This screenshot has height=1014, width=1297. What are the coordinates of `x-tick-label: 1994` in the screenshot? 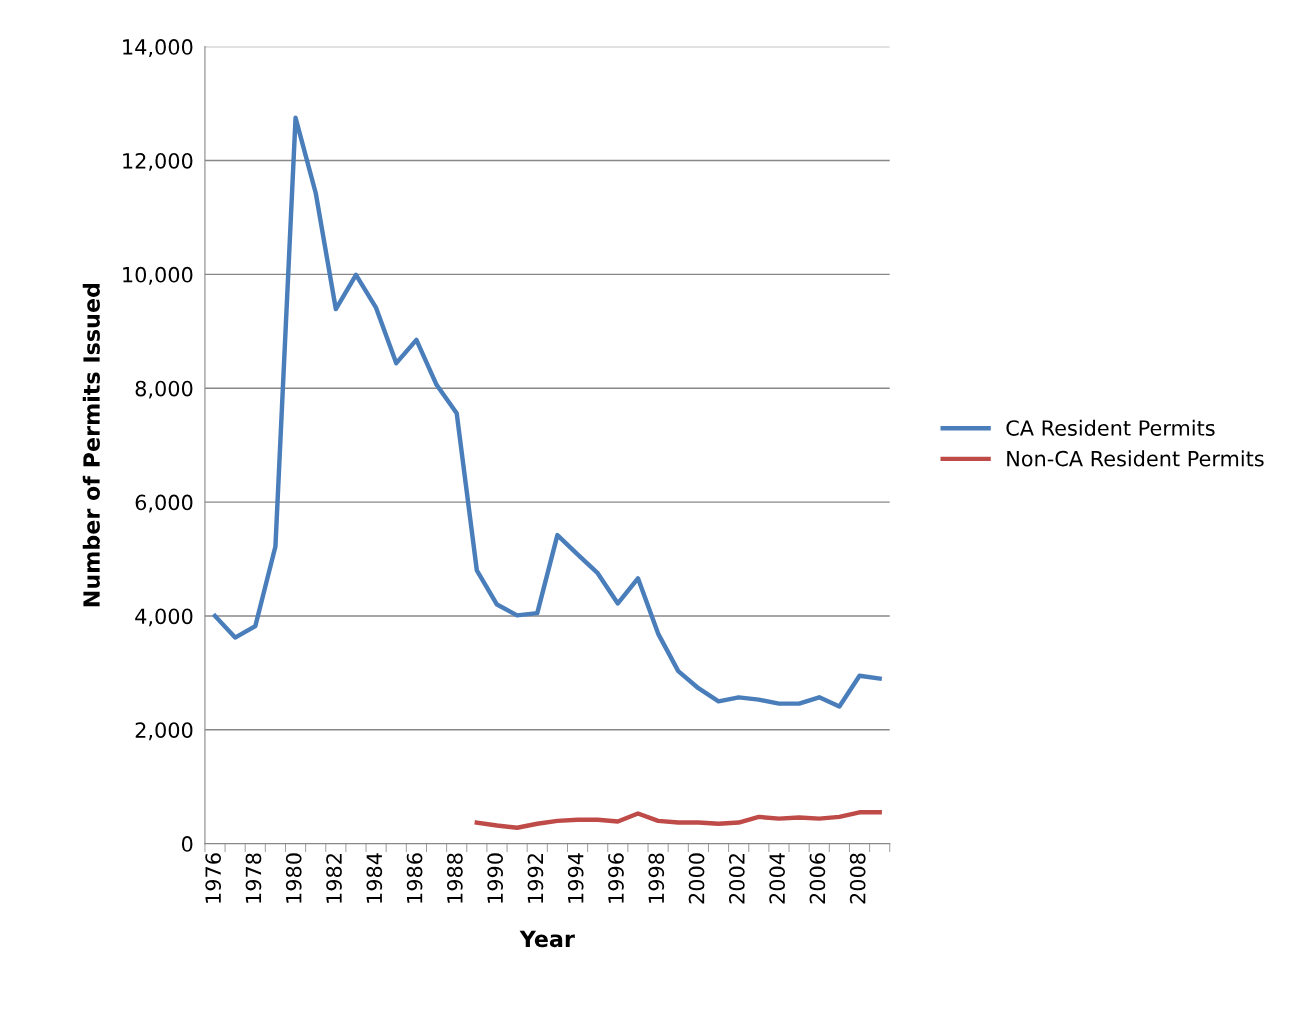 It's located at (575, 878).